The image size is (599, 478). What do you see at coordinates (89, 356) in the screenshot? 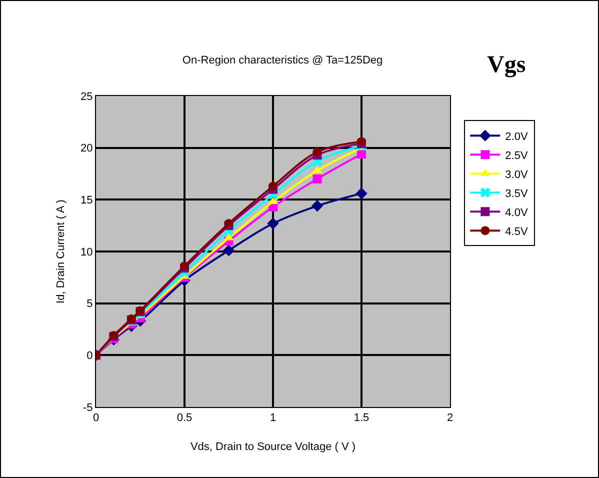
I see `y-tick-label: 0` at bounding box center [89, 356].